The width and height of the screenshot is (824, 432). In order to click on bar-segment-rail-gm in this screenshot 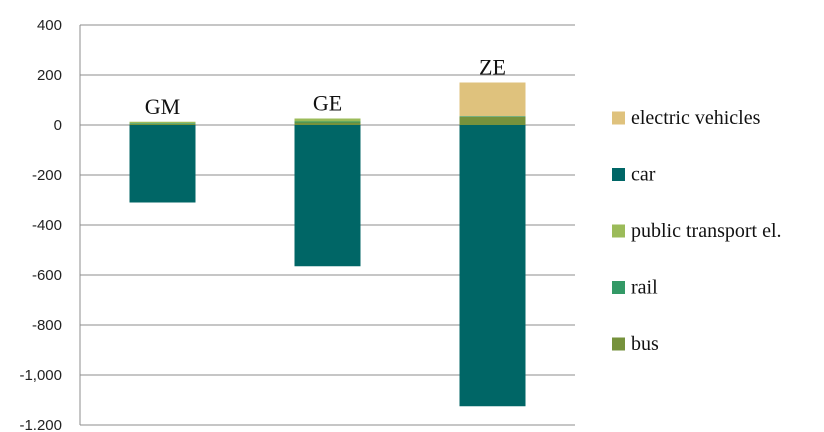, I will do `click(162, 123)`.